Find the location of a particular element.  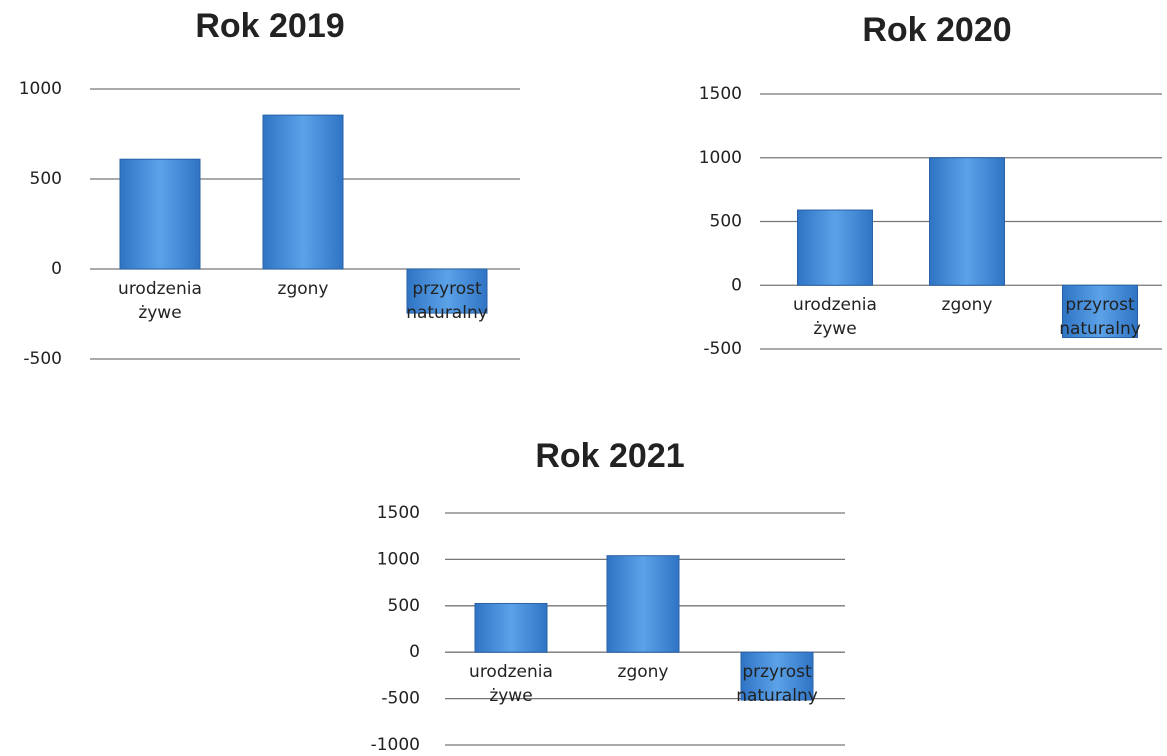

chart-title: Rok 2020 is located at coordinates (936, 30).